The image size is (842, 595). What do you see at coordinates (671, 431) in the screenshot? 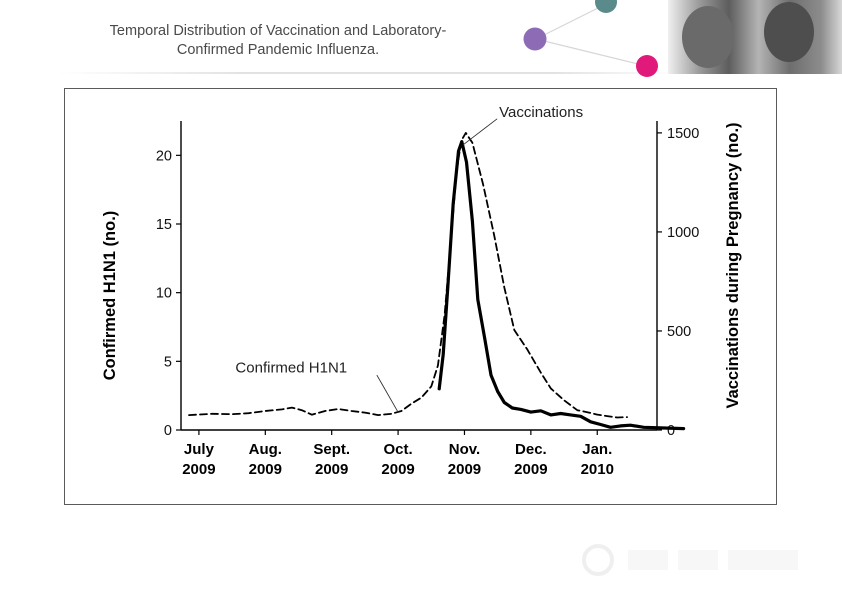
I see `right-tick-label: 0` at bounding box center [671, 431].